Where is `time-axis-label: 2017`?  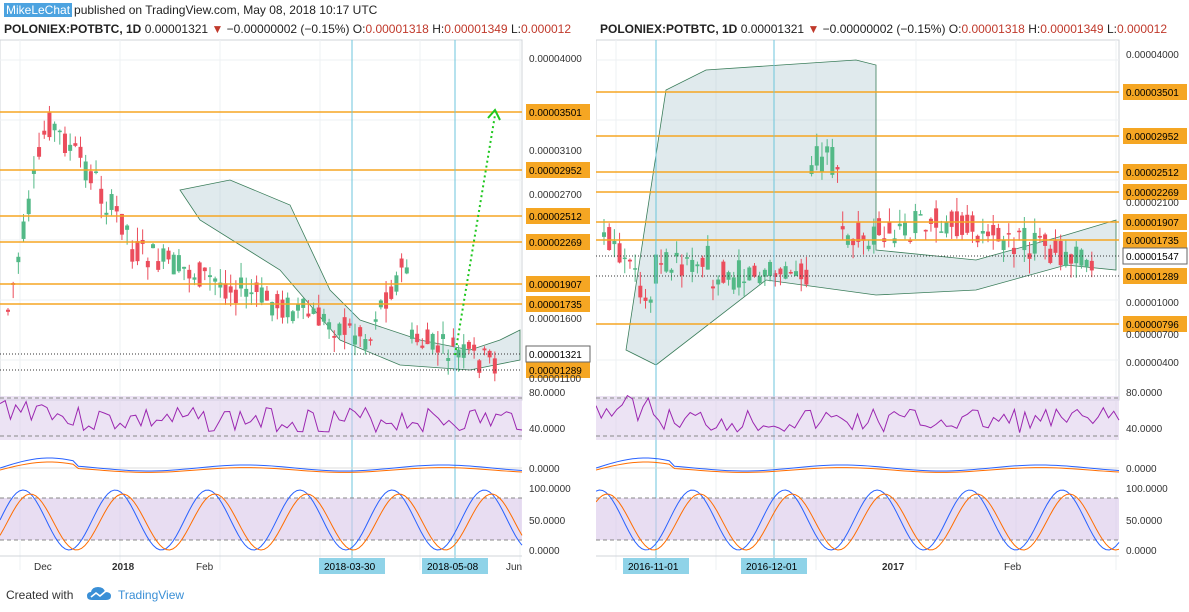
time-axis-label: 2017 is located at coordinates (893, 567).